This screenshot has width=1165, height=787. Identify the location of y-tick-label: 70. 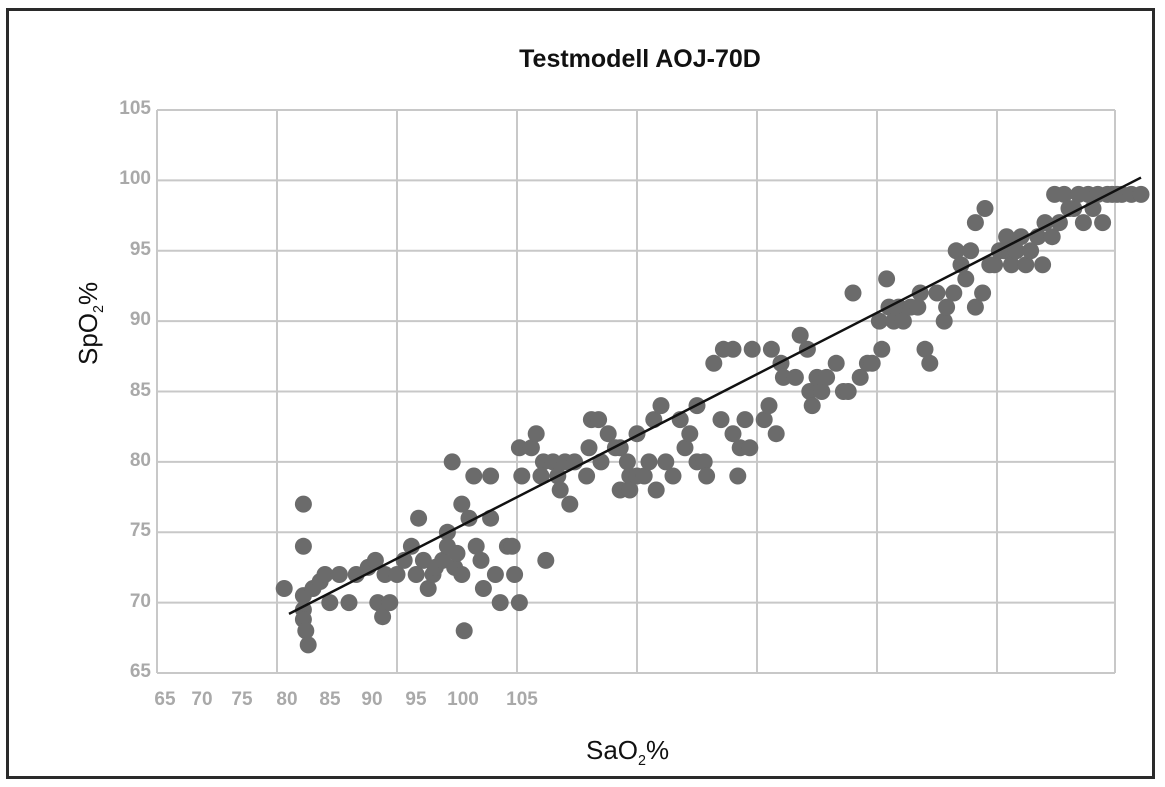
(140, 601).